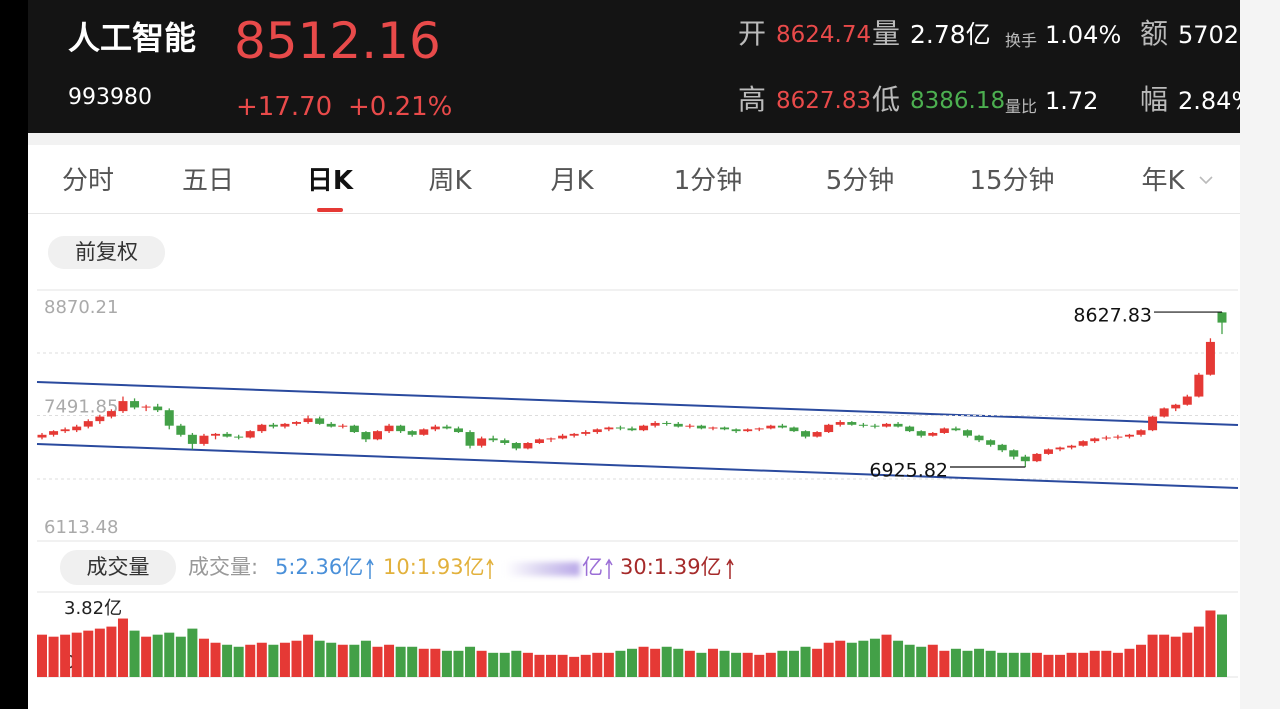  I want to click on tab: 五日, so click(207, 181).